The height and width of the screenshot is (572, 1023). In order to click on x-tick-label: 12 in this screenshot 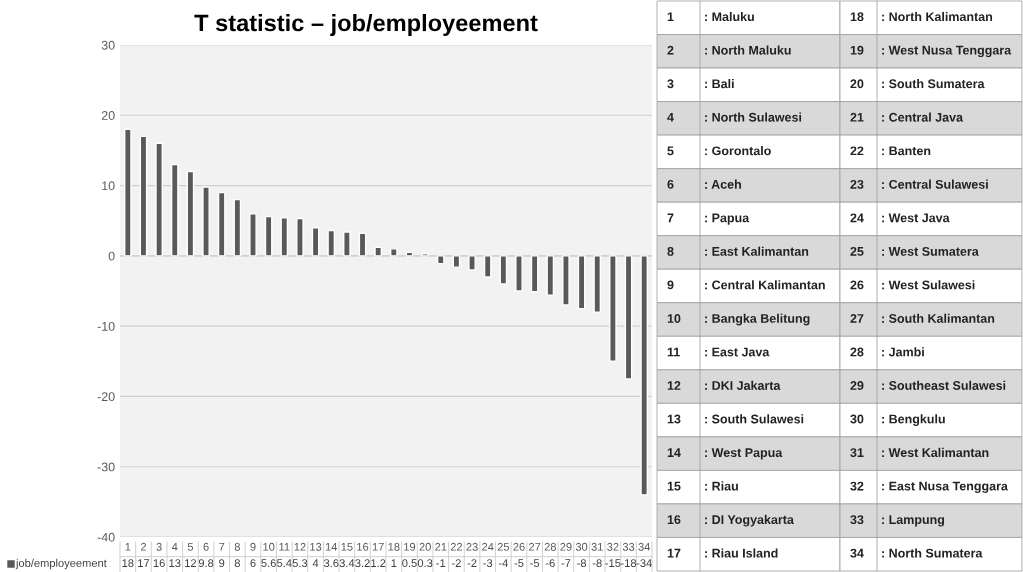, I will do `click(300, 546)`.